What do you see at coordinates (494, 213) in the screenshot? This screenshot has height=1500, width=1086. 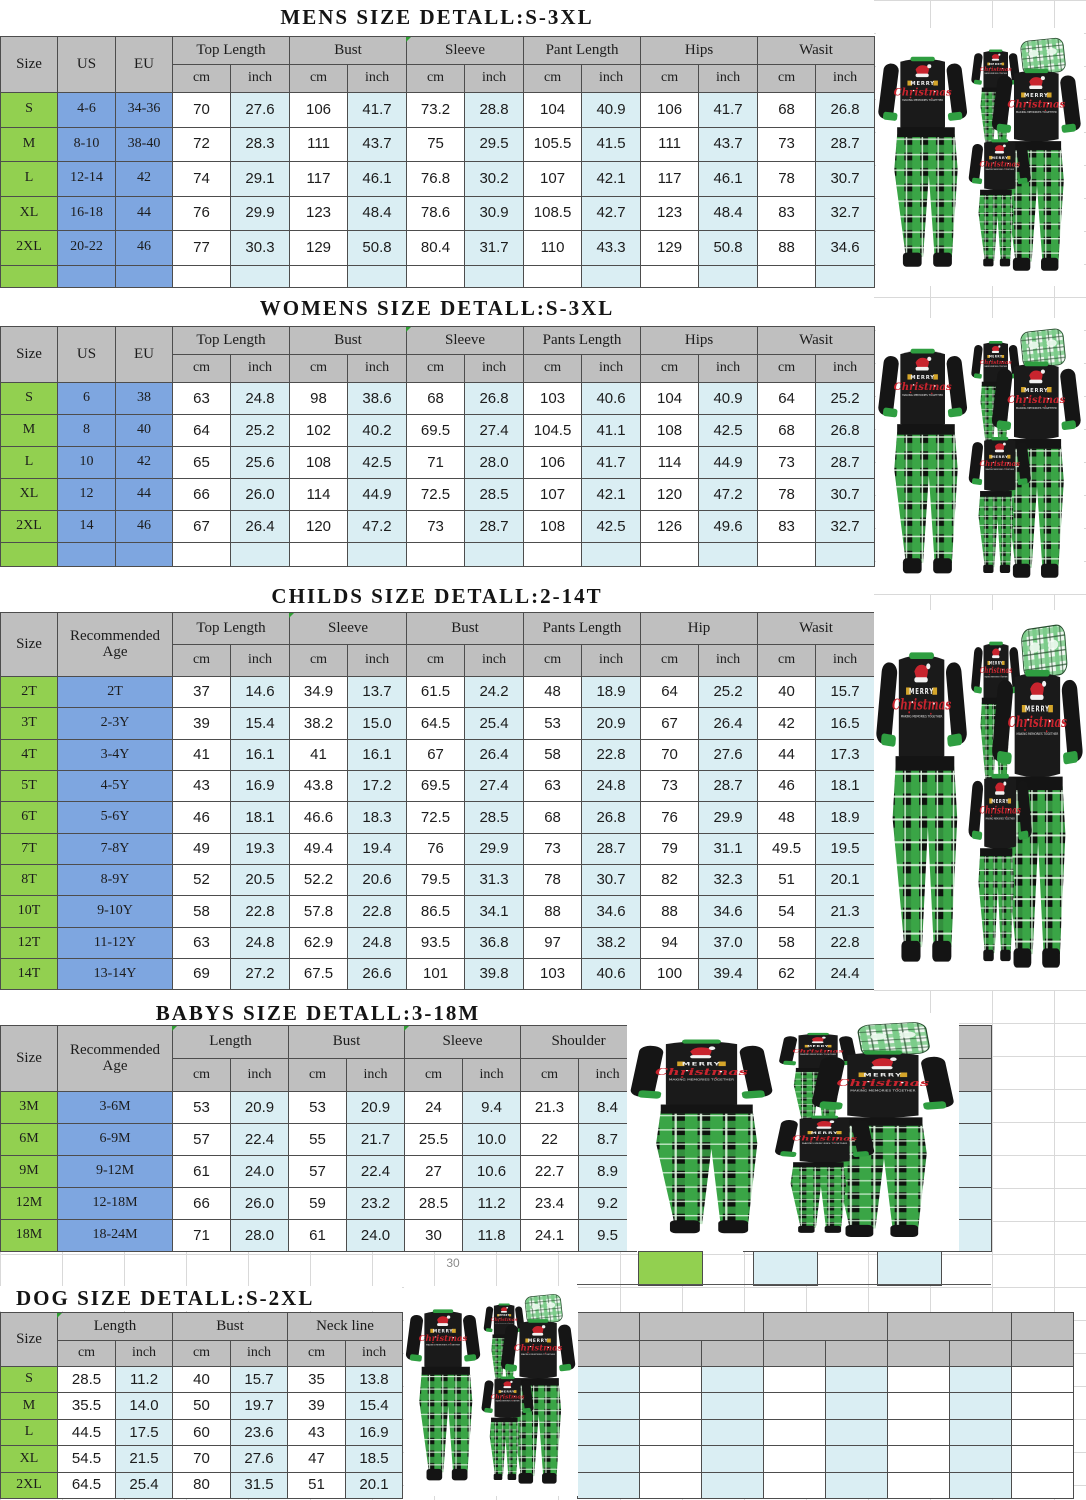 I see `value-cell: 30.9` at bounding box center [494, 213].